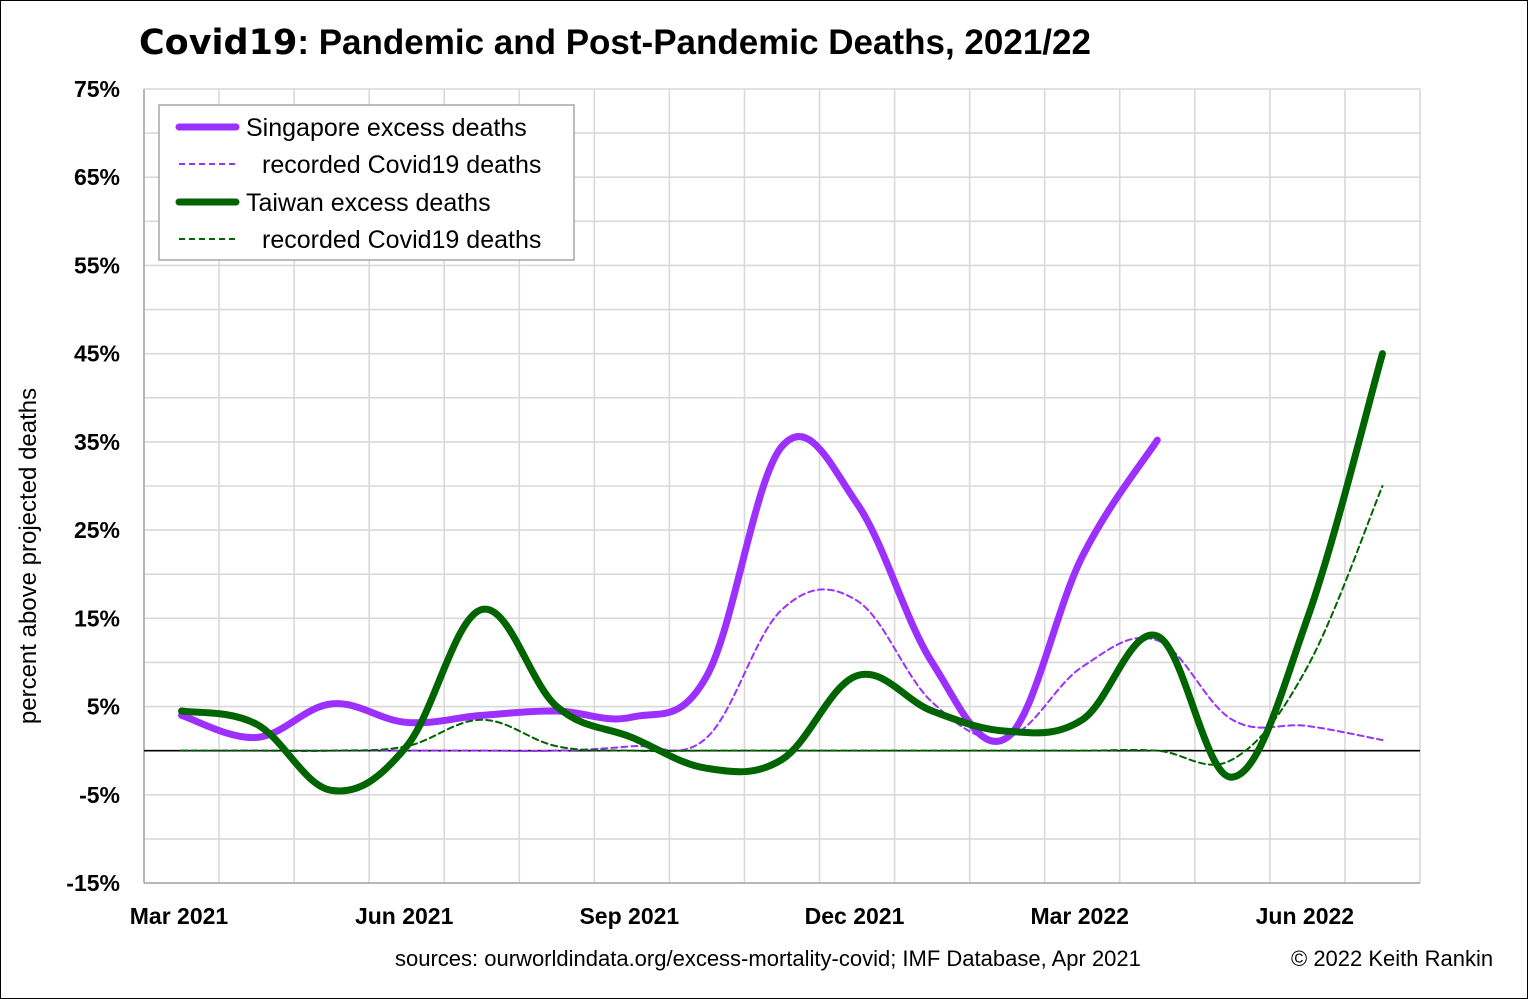  What do you see at coordinates (1079, 916) in the screenshot?
I see `x-tick-label: Mar 2022` at bounding box center [1079, 916].